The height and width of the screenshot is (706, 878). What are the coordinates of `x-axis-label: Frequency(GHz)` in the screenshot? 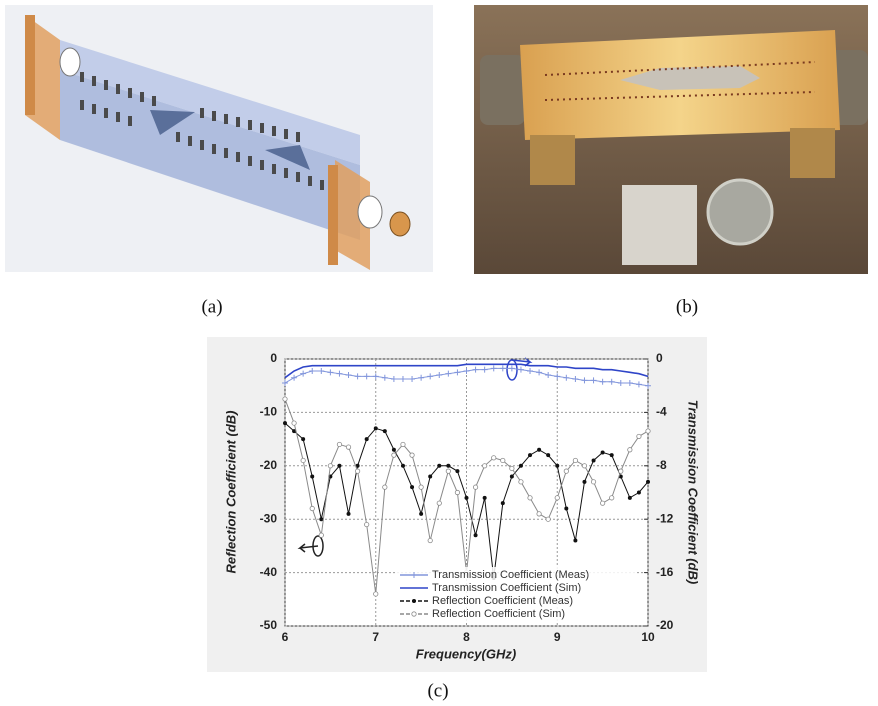 It's located at (466, 653).